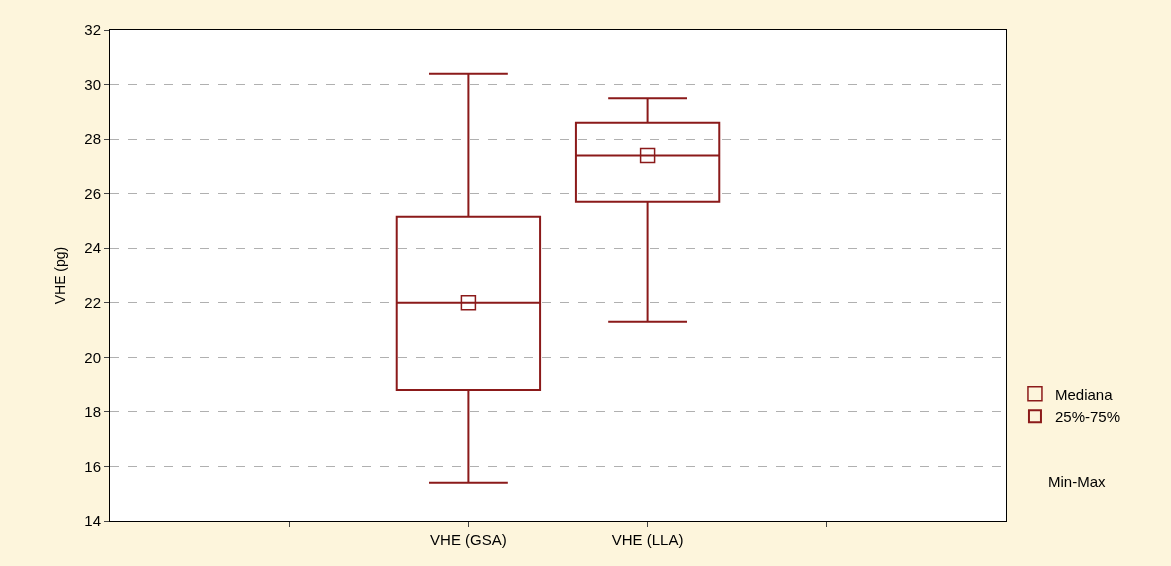  I want to click on y-tick-label: 24, so click(92, 248).